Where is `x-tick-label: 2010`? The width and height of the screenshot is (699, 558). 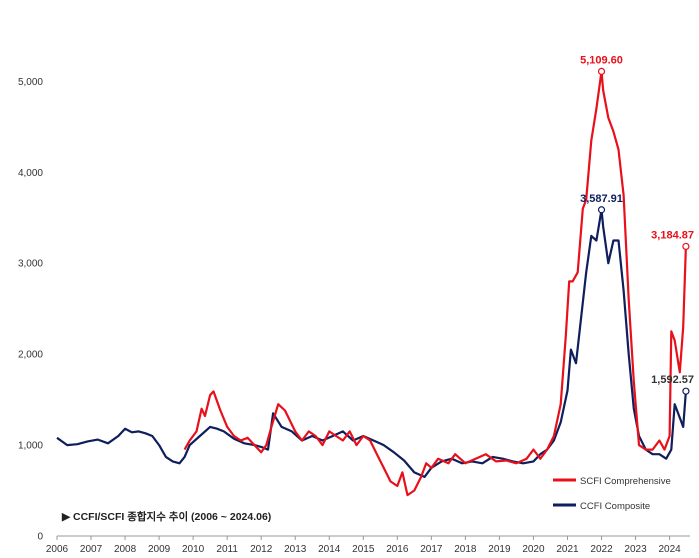
x-tick-label: 2010 is located at coordinates (193, 549).